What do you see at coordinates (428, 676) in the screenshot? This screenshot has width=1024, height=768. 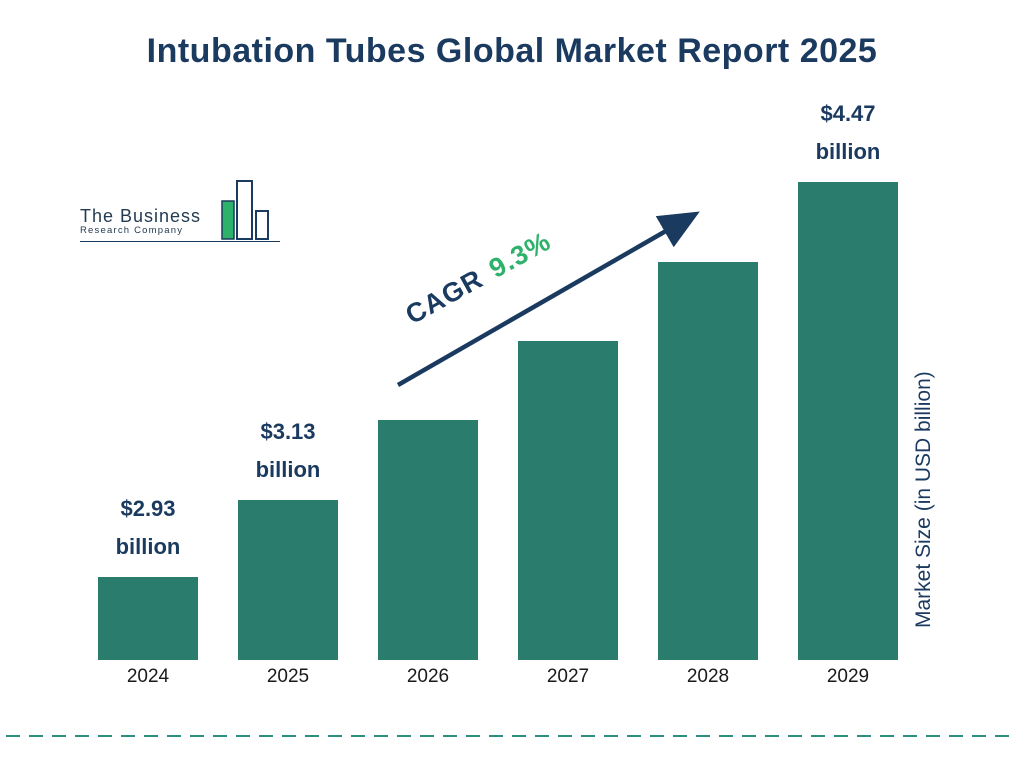 I see `year-label-2026: 2026` at bounding box center [428, 676].